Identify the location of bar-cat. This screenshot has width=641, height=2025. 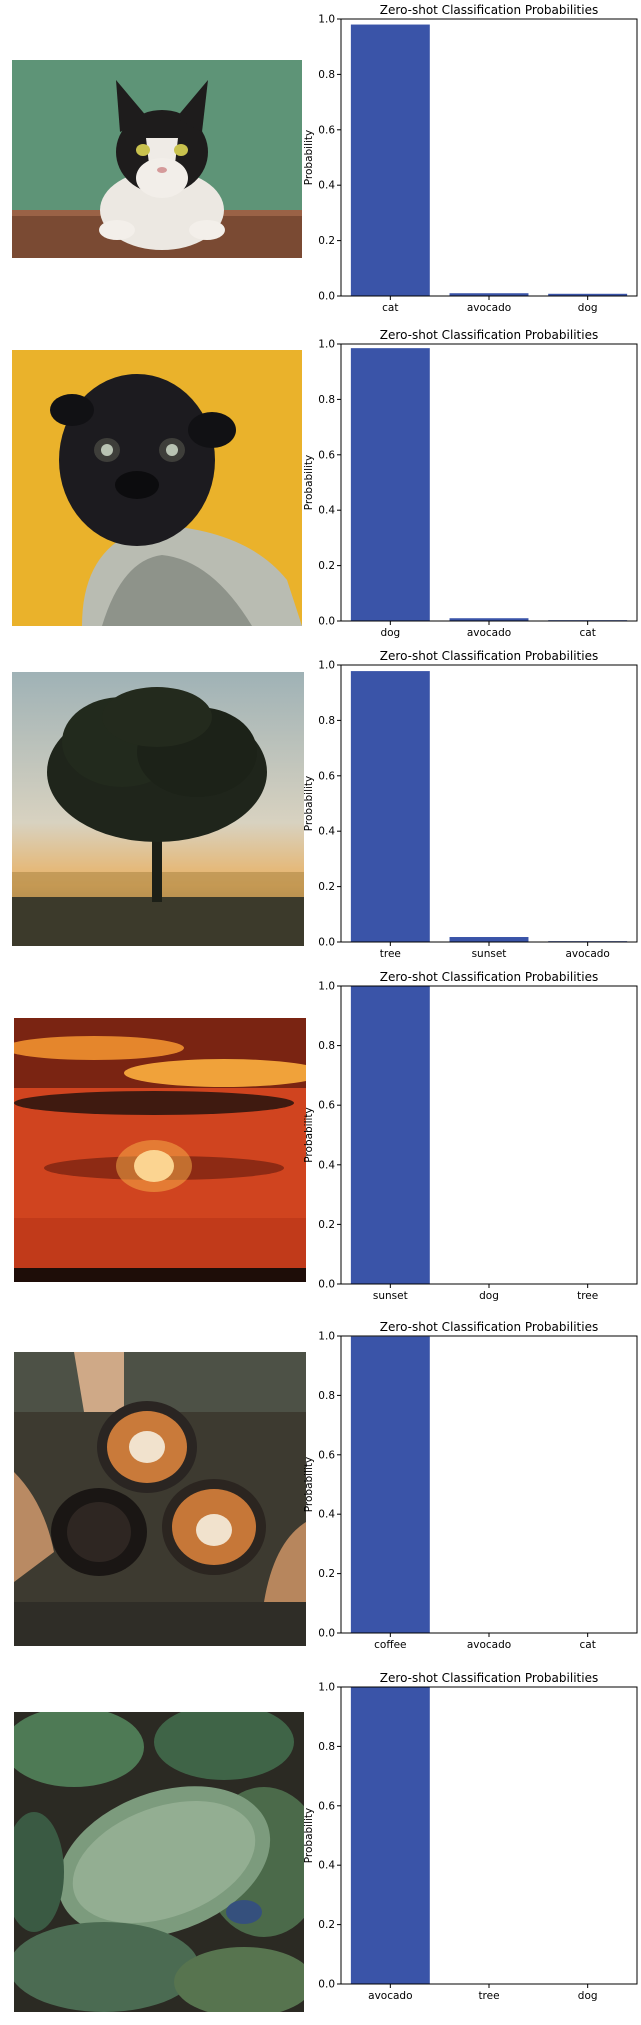
(390, 160).